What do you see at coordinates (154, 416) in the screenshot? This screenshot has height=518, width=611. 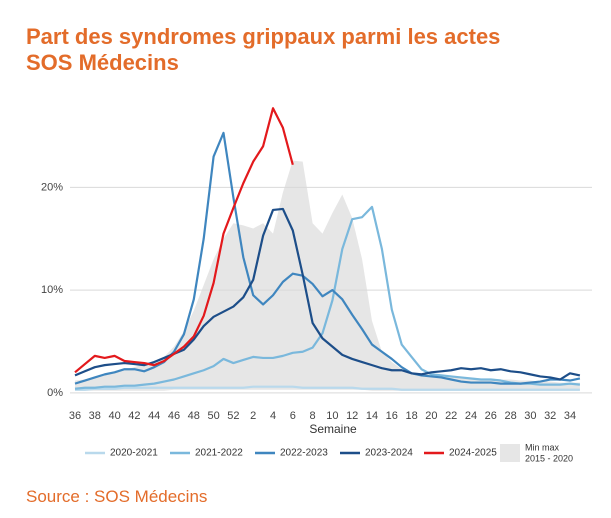 I see `x-tick-label: 44` at bounding box center [154, 416].